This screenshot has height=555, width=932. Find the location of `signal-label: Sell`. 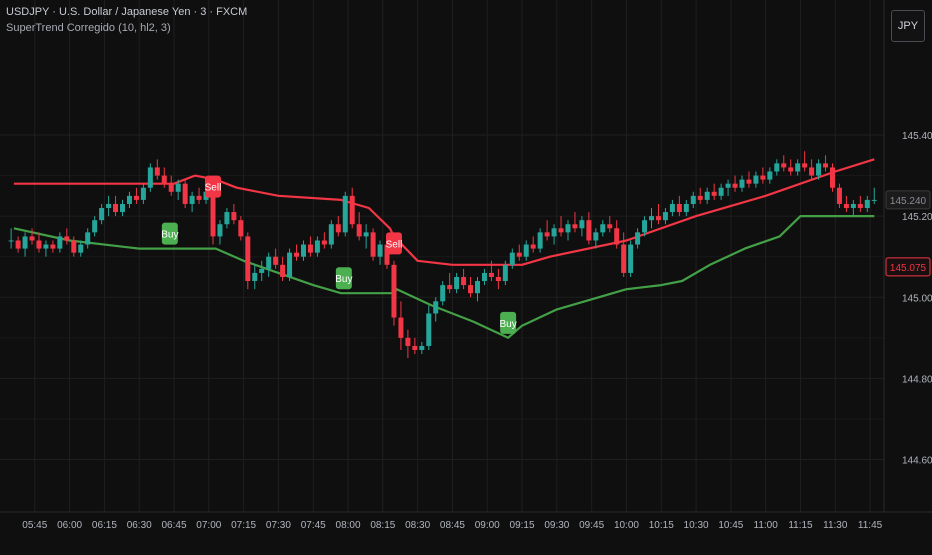

signal-label: Sell is located at coordinates (213, 188).